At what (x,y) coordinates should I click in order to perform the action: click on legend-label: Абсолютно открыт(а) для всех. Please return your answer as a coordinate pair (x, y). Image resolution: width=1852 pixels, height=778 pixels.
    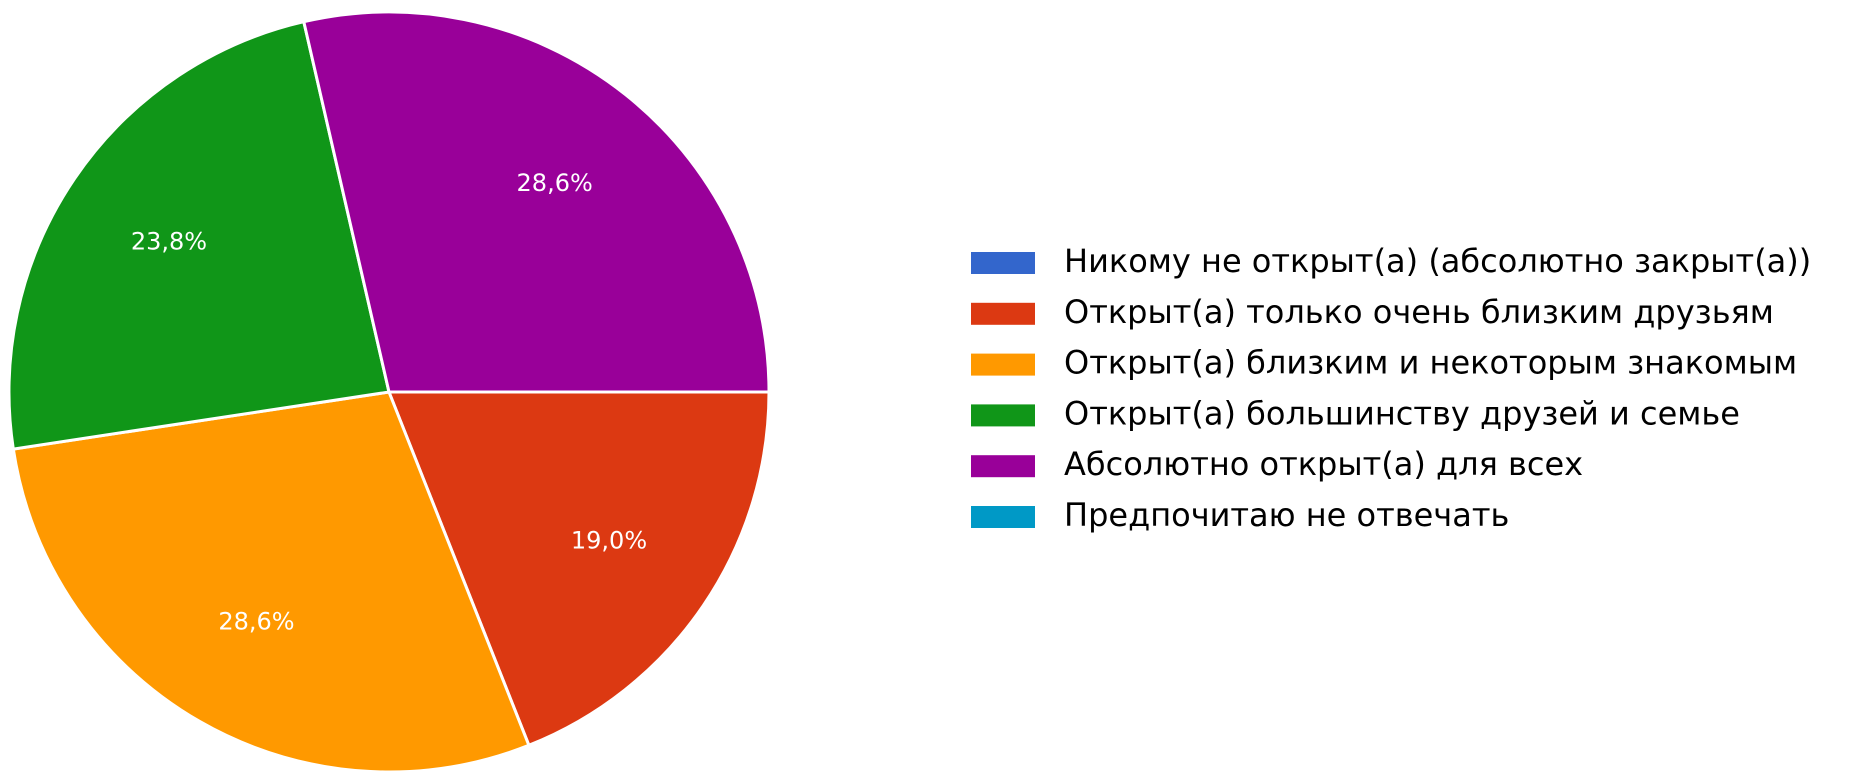
    Looking at the image, I should click on (1323, 464).